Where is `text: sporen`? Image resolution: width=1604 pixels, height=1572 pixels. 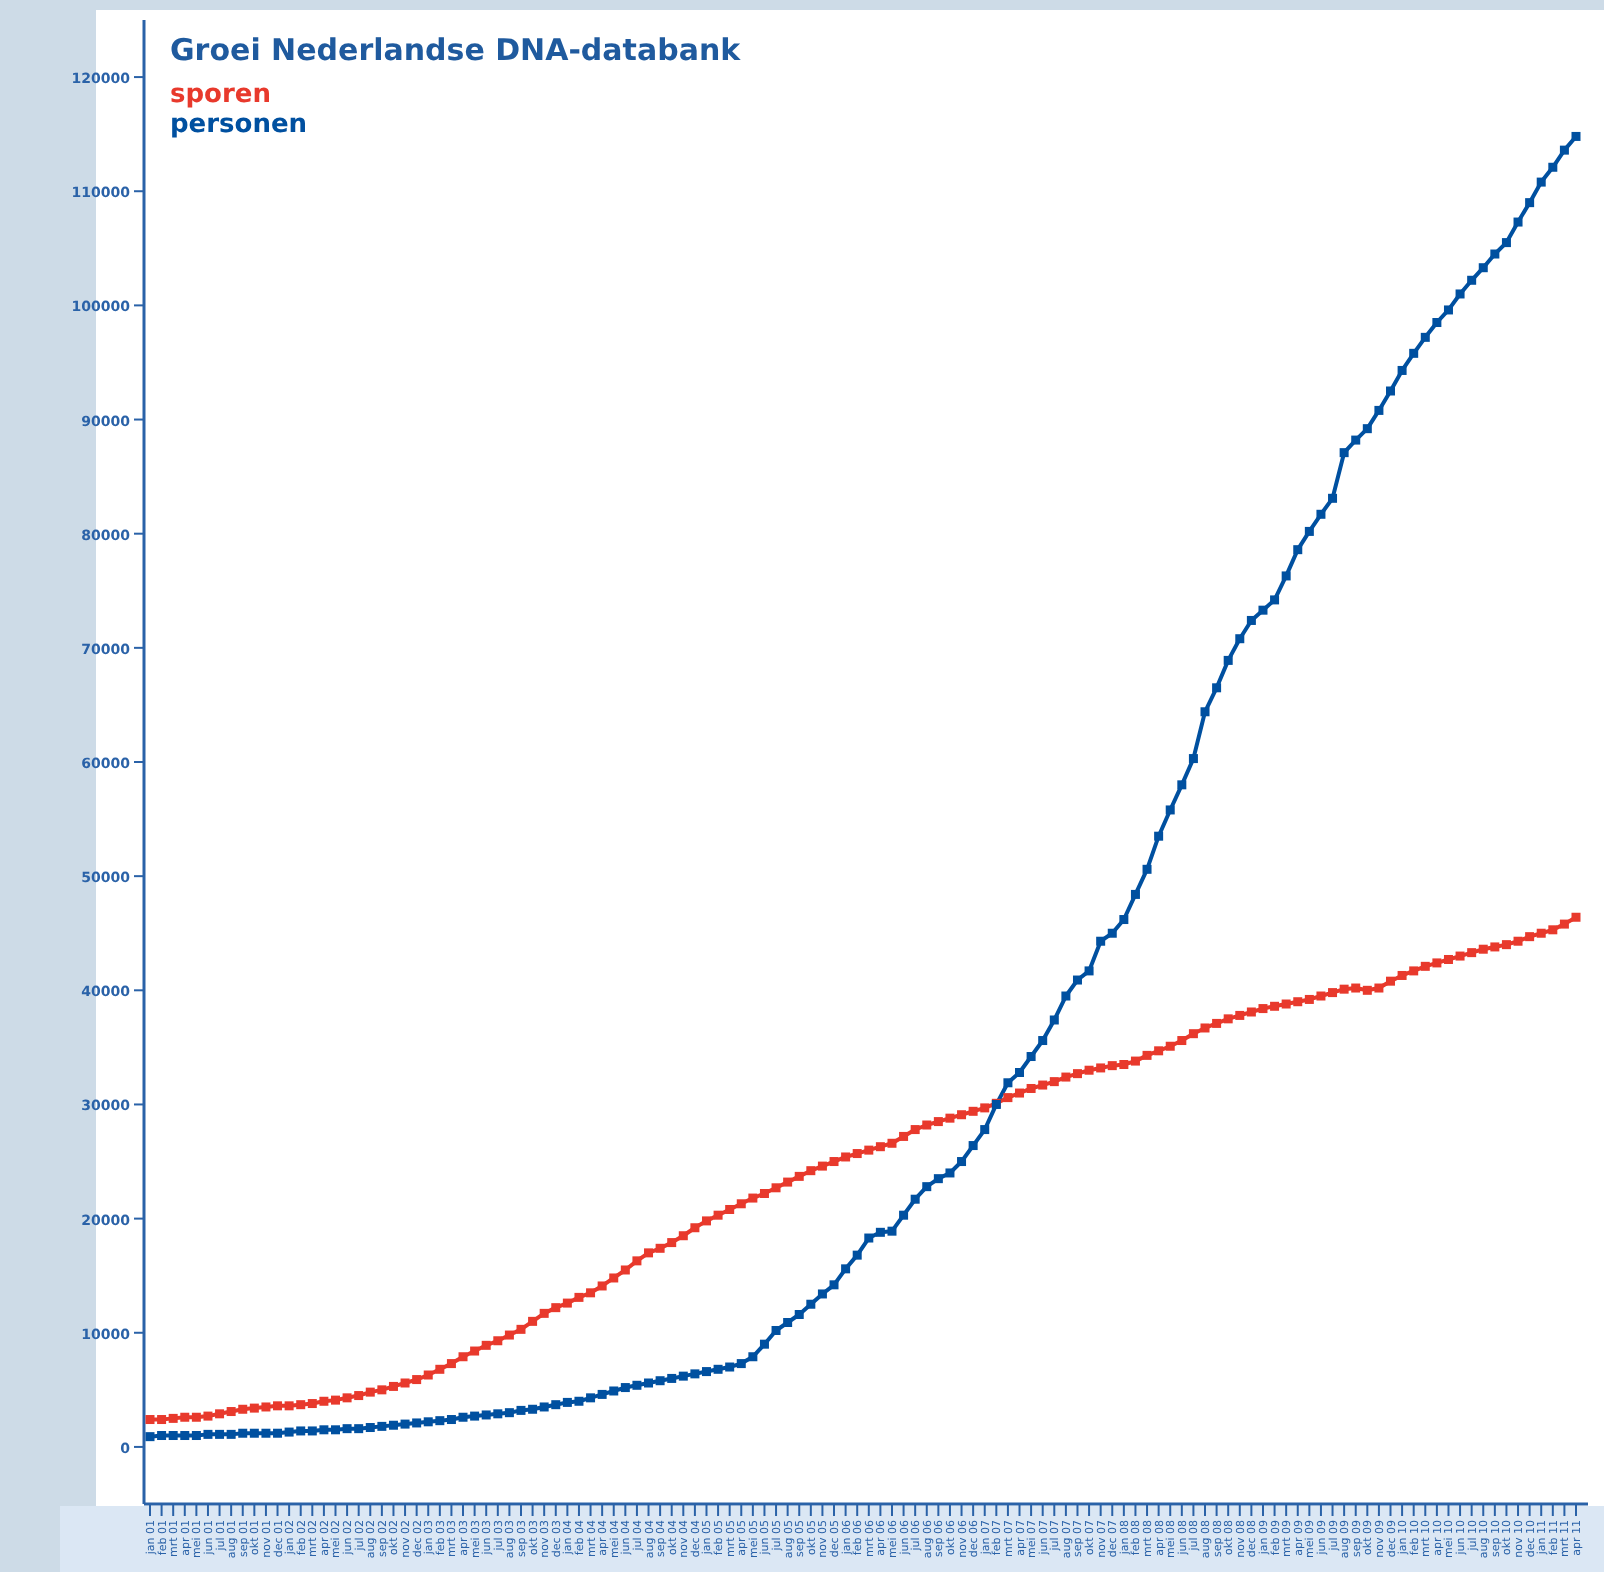
text: sporen is located at coordinates (221, 95).